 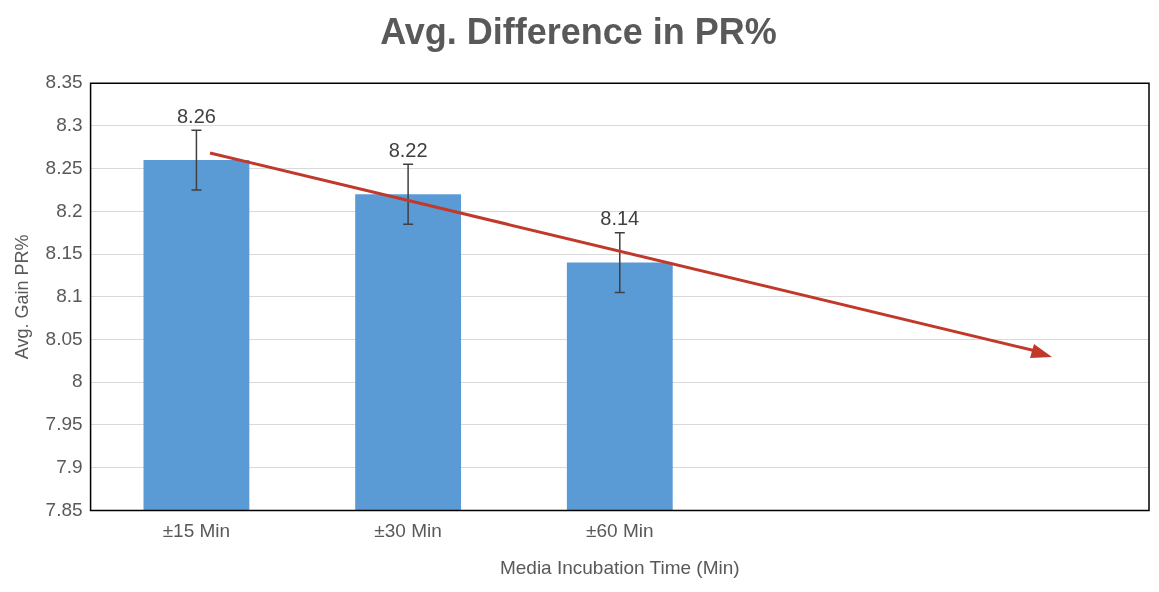 What do you see at coordinates (620, 531) in the screenshot?
I see `x-tick-label: ±60 Min` at bounding box center [620, 531].